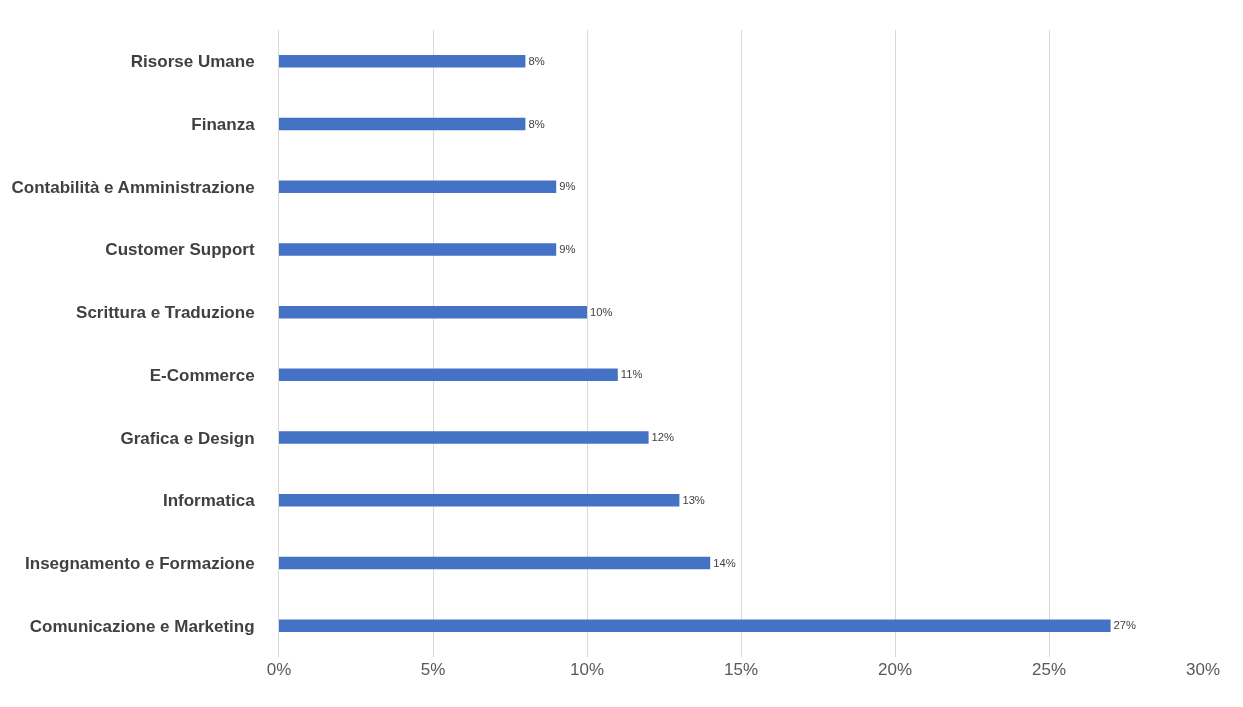 Image resolution: width=1243 pixels, height=707 pixels. I want to click on y-tick-label: Customer Support, so click(180, 250).